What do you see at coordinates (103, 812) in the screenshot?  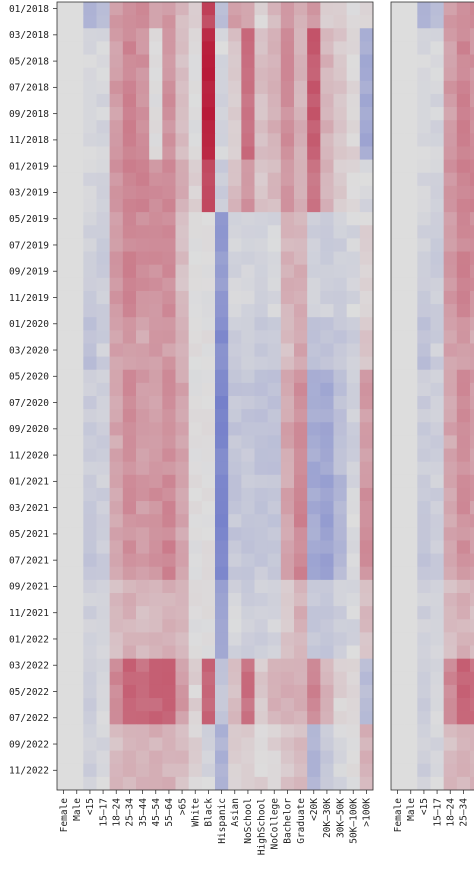 I see `x-tick-label: 15–17` at bounding box center [103, 812].